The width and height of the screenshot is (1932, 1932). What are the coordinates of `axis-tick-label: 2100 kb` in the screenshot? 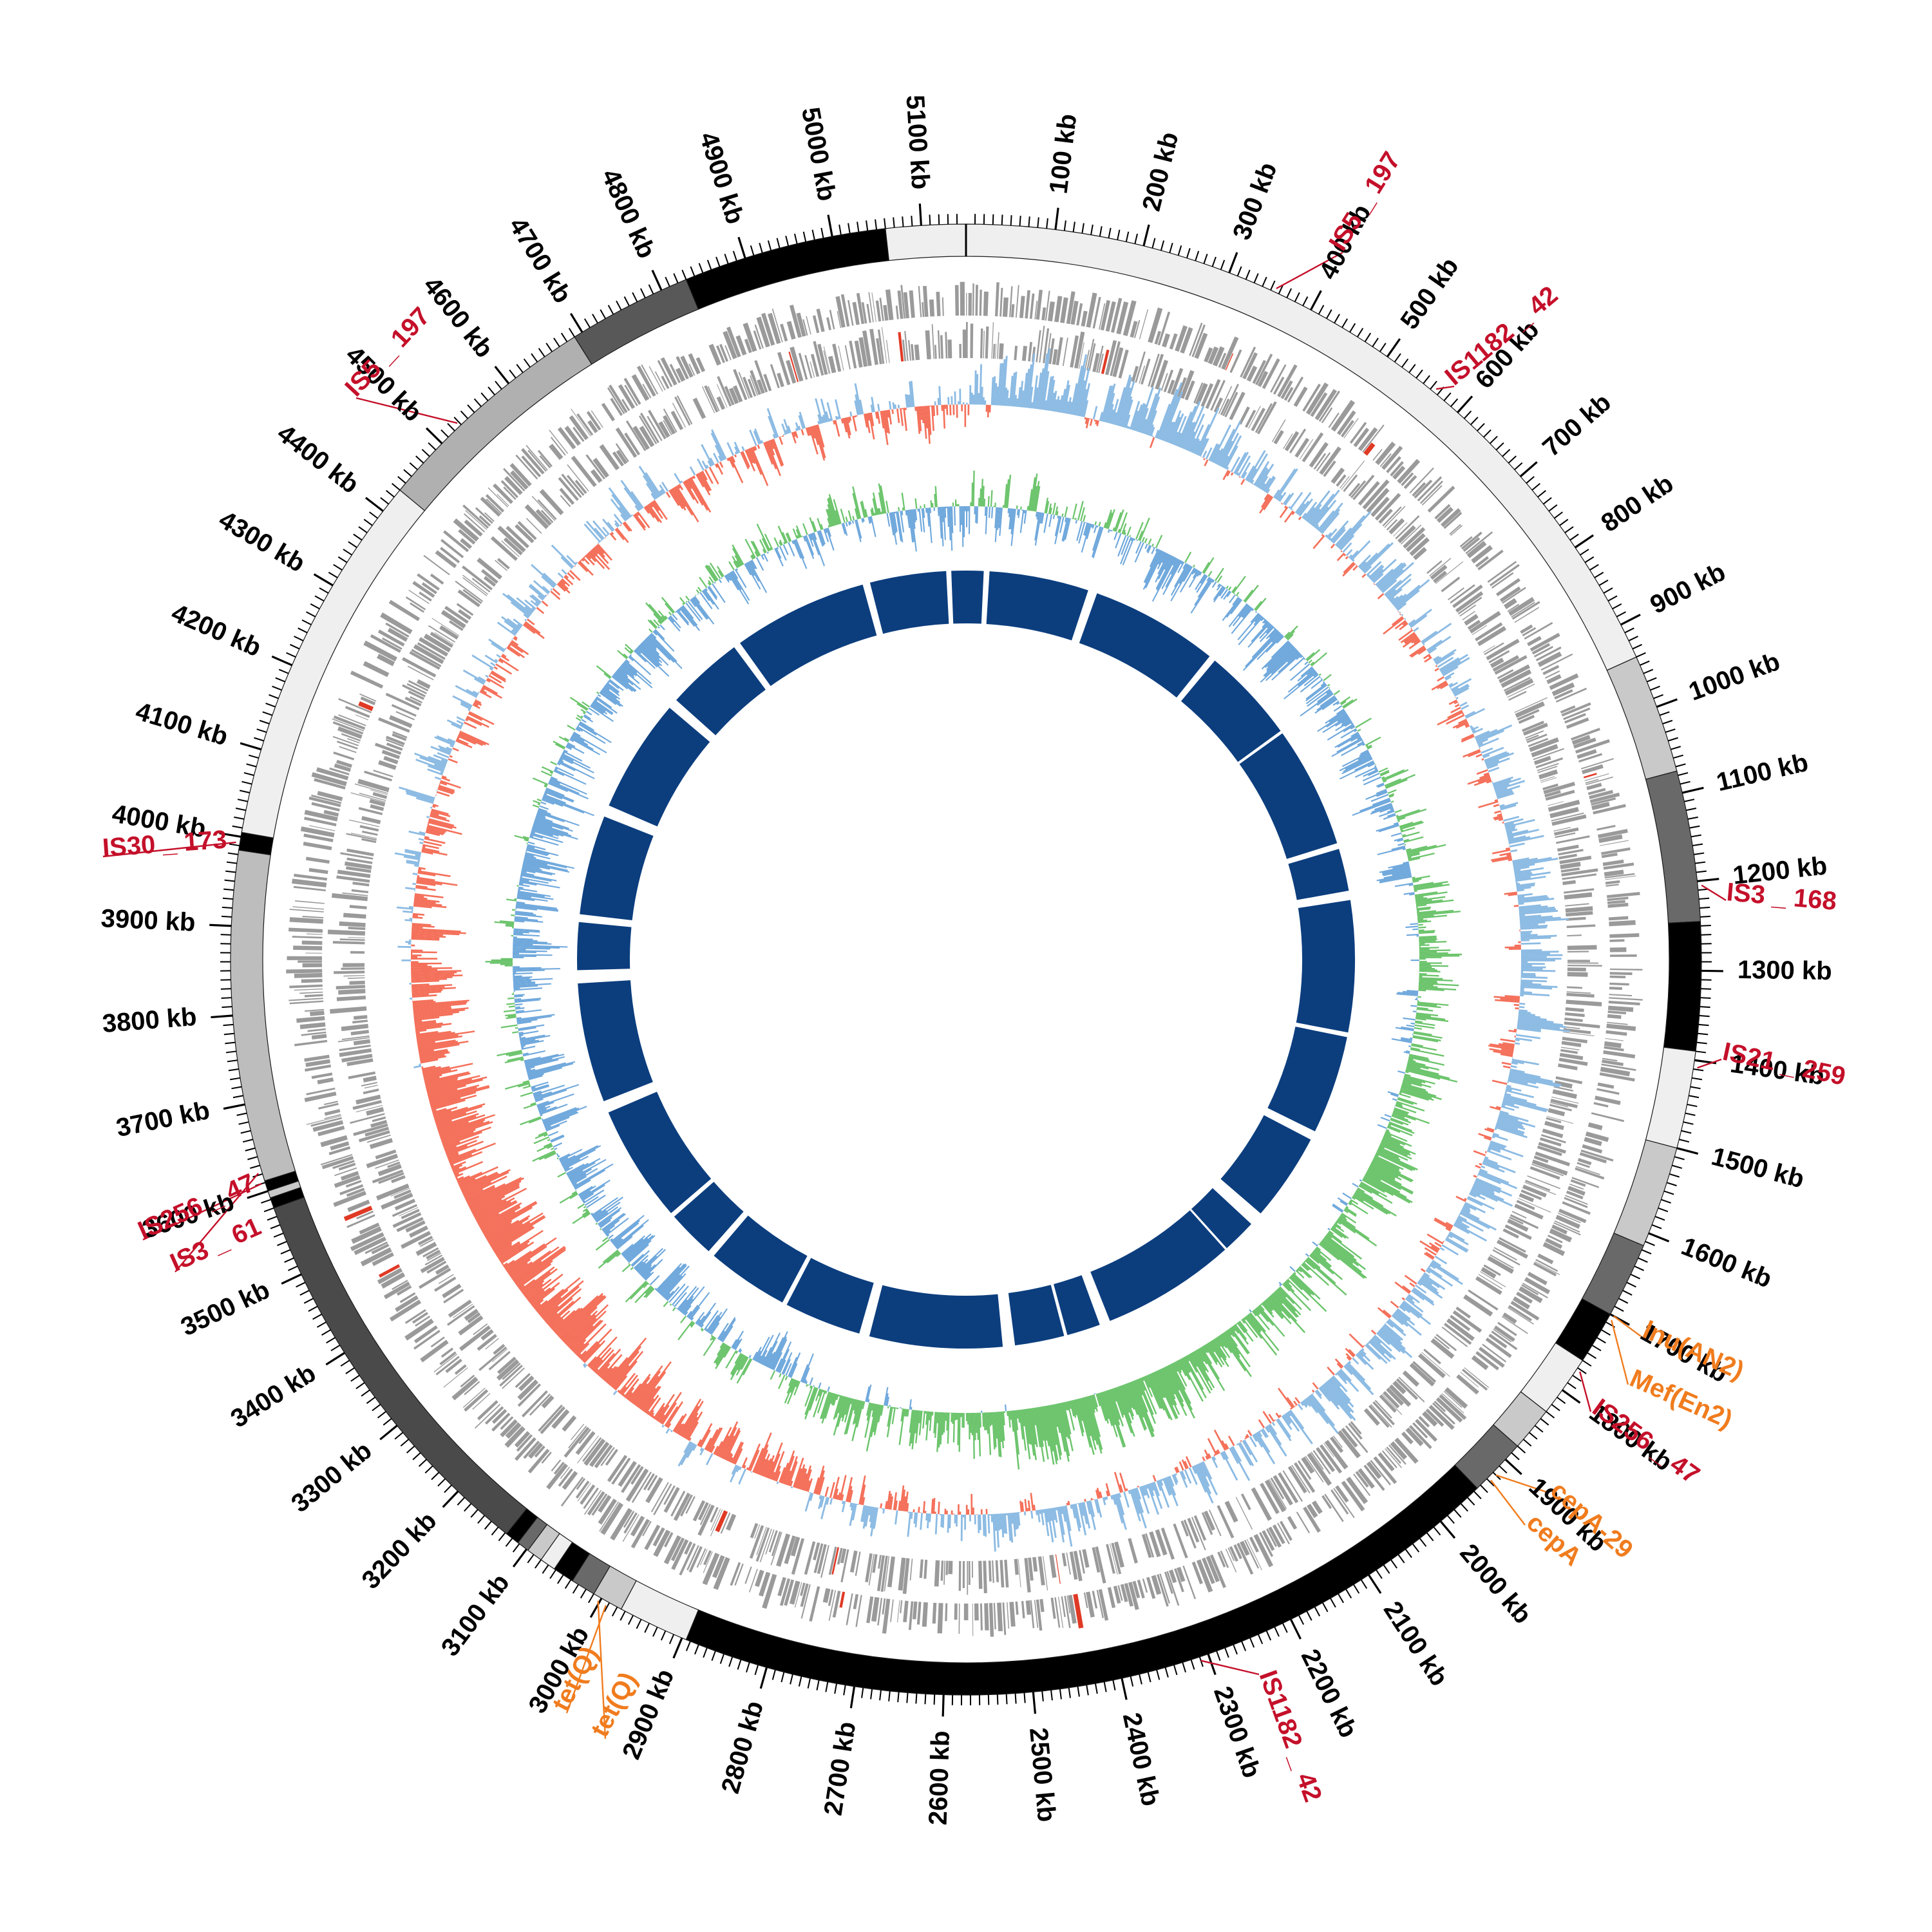 It's located at (1416, 1643).